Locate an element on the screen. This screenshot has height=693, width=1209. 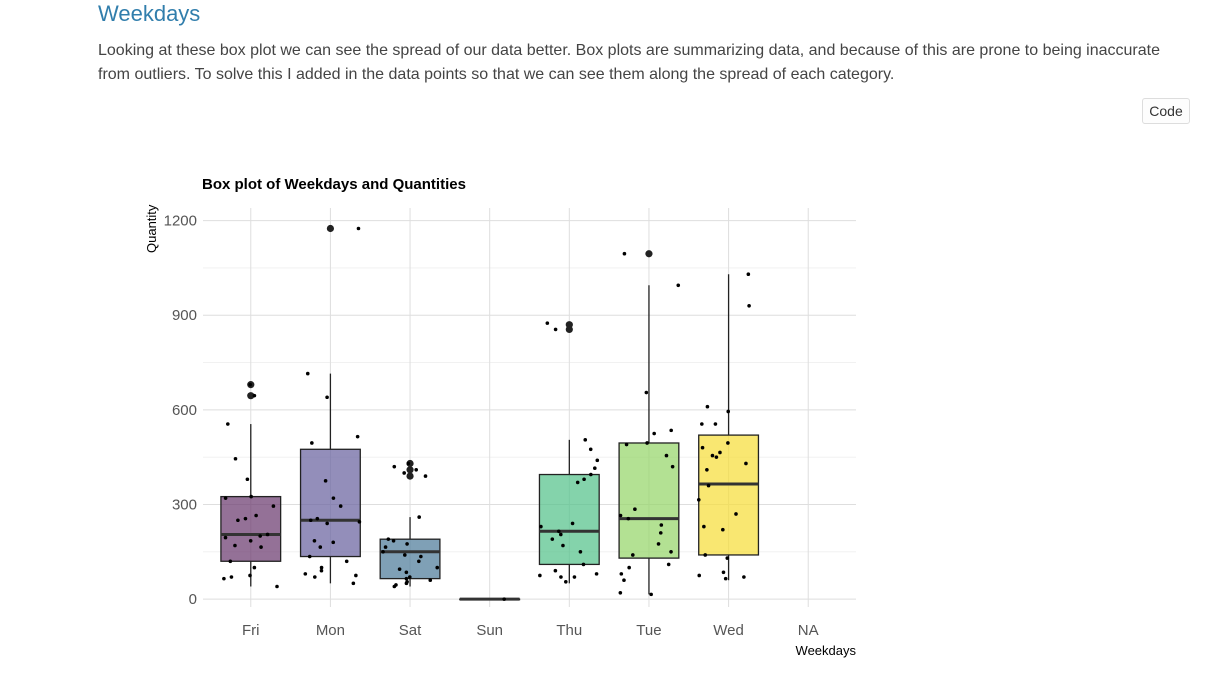
y-tick-label: 300 is located at coordinates (184, 504).